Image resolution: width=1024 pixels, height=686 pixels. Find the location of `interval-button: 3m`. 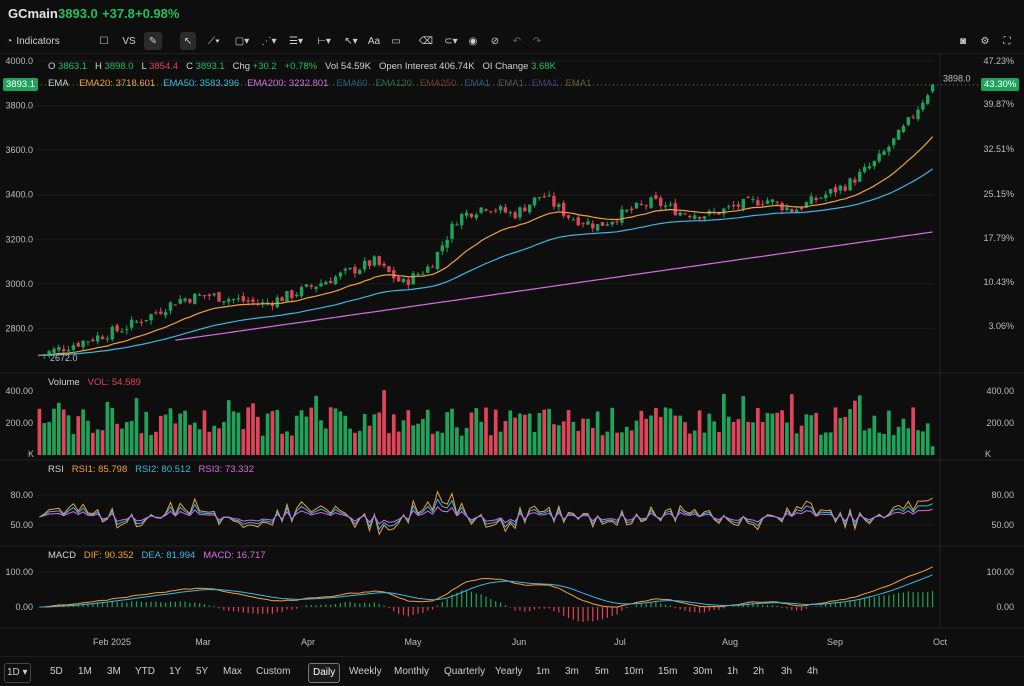

interval-button: 3m is located at coordinates (572, 672).